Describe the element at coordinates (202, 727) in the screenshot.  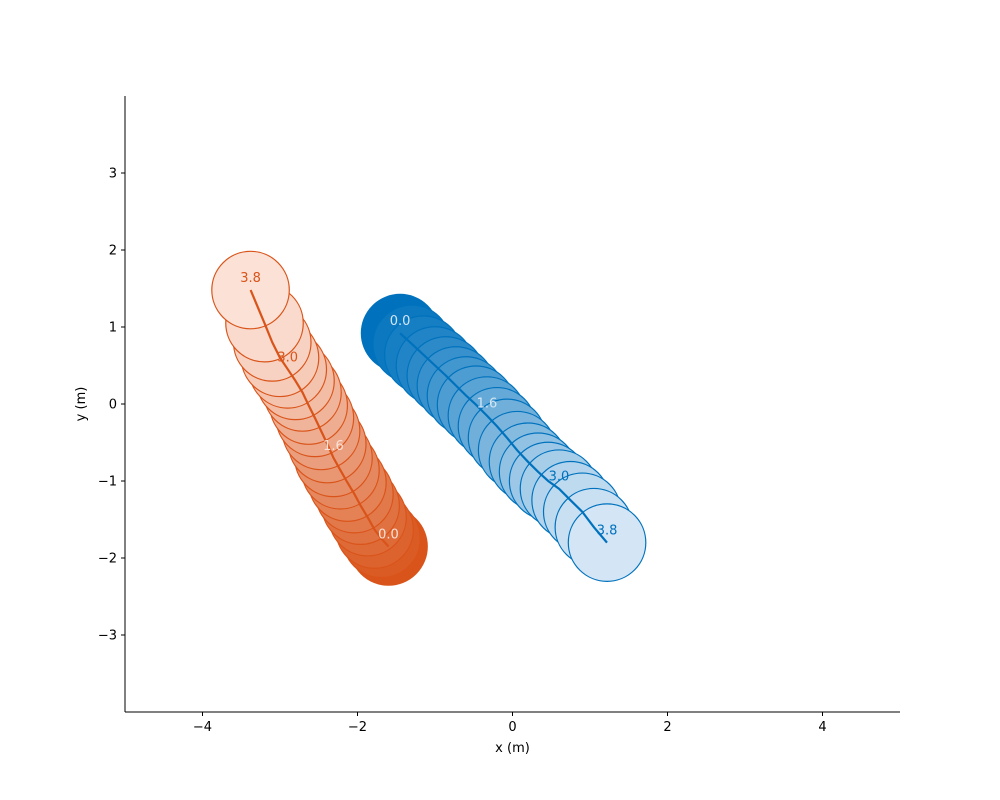
I see `x-tick-label: −4` at that location.